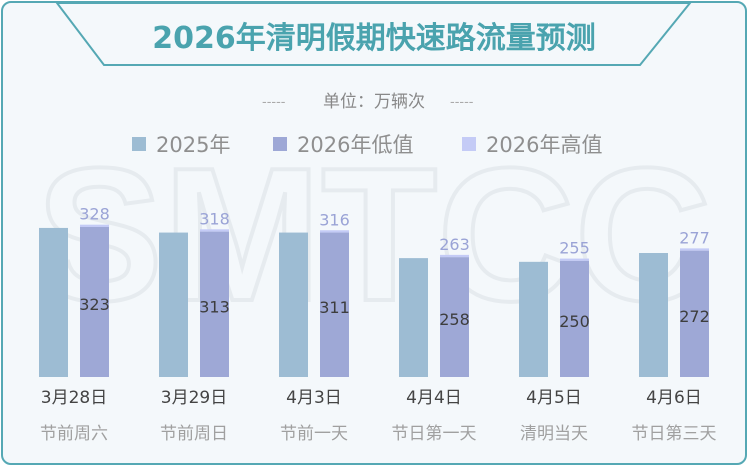  I want to click on low-value-label: 272, so click(694, 316).